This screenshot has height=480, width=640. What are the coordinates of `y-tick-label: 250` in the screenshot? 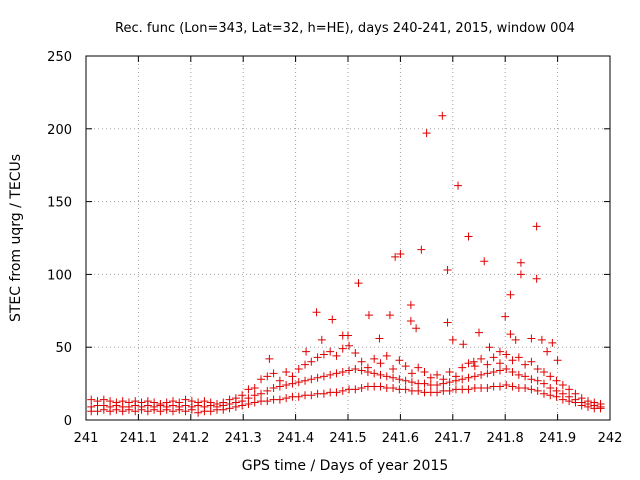 It's located at (59, 57).